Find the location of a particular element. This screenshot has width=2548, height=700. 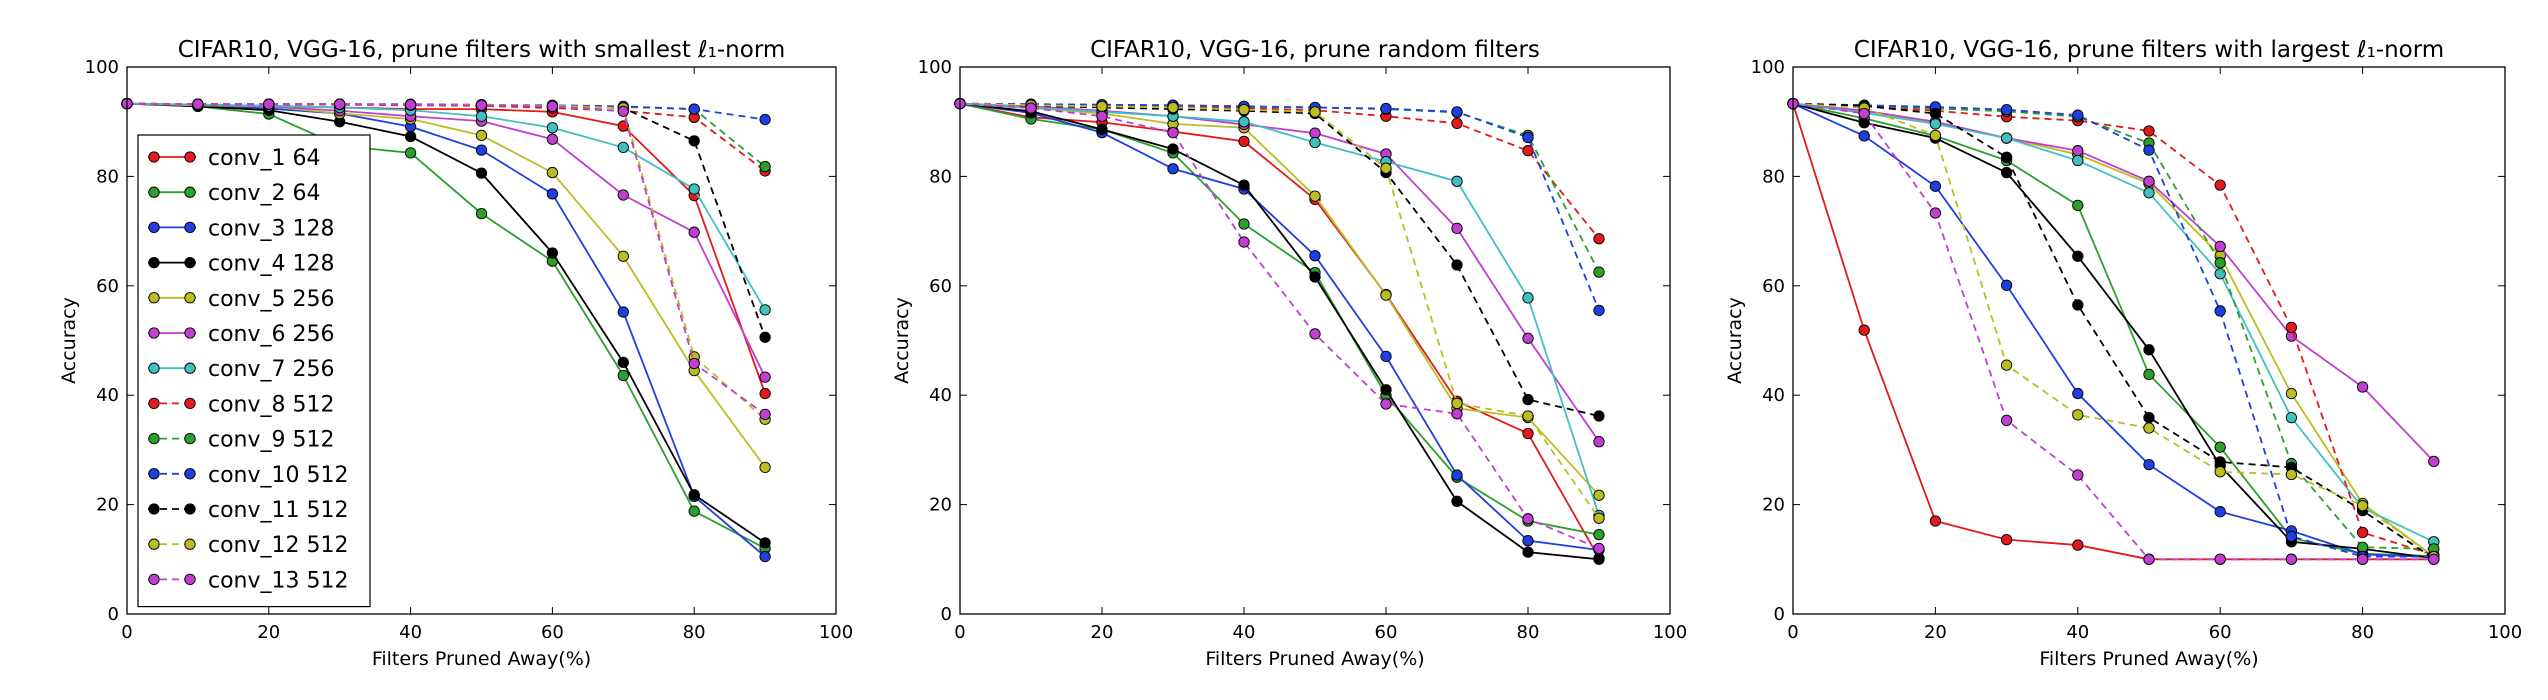

x-tick-label: 80 is located at coordinates (1528, 632).